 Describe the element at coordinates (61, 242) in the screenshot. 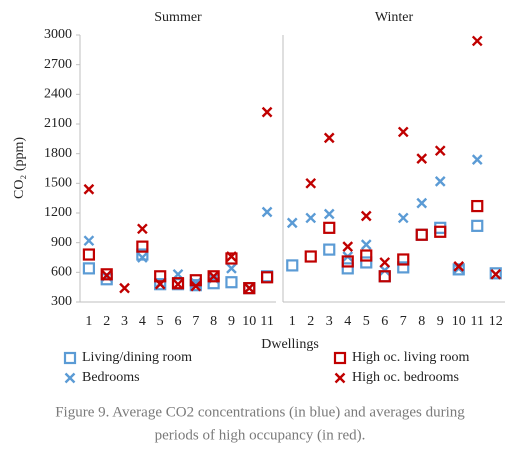

I see `y-tick-label: 900` at that location.